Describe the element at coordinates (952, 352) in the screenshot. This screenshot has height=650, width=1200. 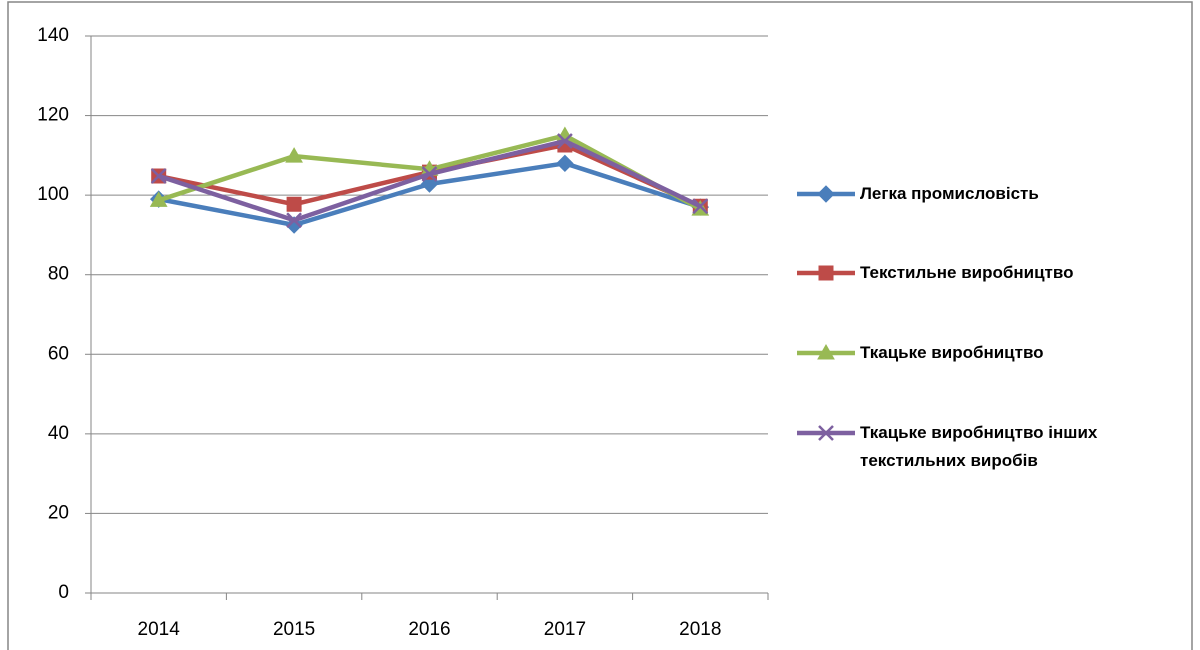
I see `legend-label: Ткацьке виробництво` at that location.